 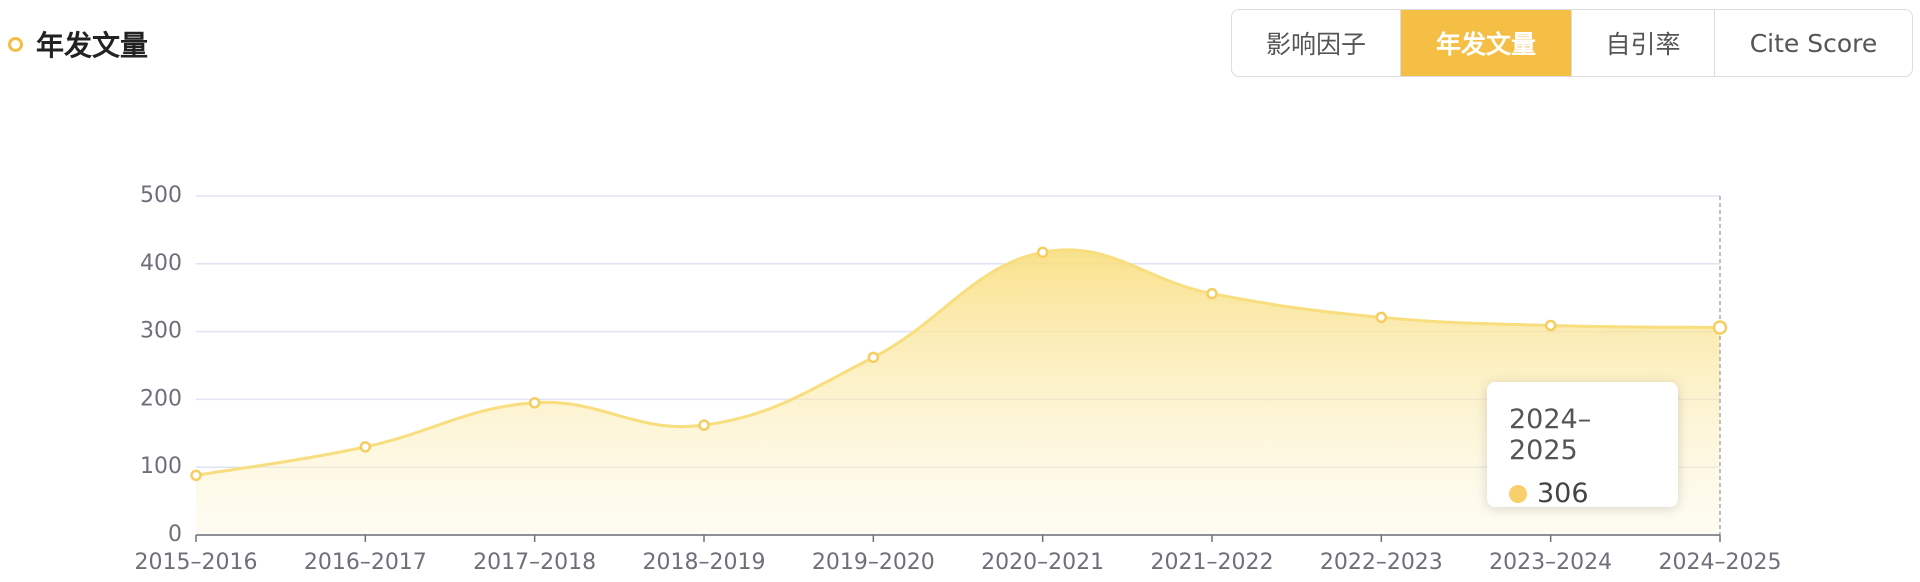 I want to click on tab-bar: 影响因子 年发文量 自引率 Cite Score, so click(x=1572, y=43).